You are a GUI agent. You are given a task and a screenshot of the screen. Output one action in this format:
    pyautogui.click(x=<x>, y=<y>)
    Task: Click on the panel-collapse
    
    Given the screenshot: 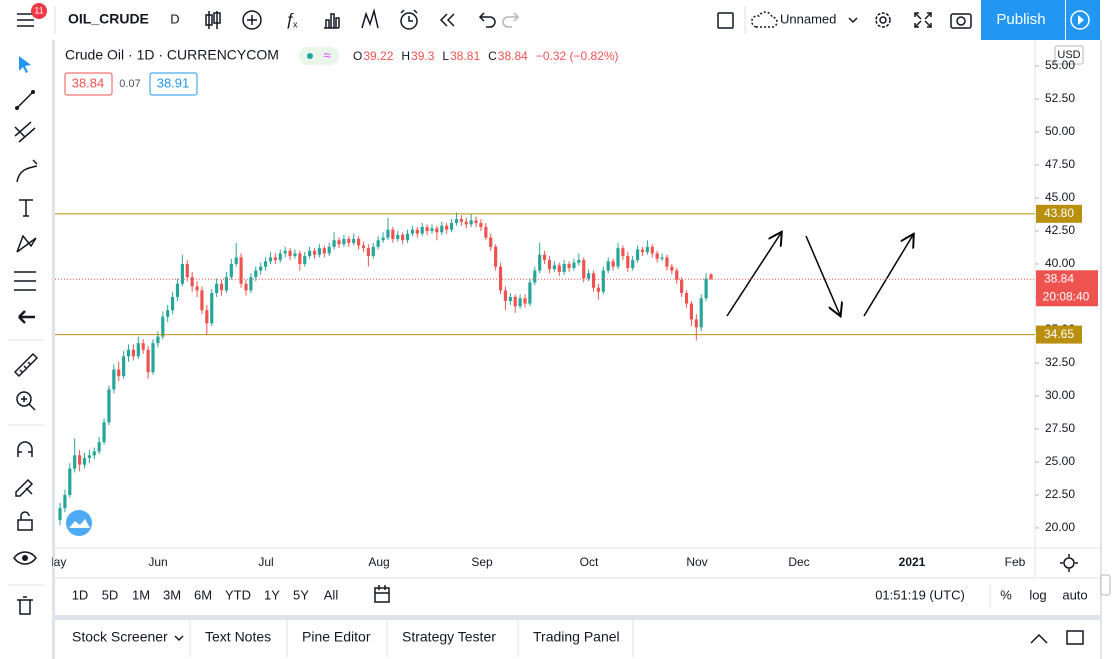 What is the action you would take?
    pyautogui.click(x=1039, y=638)
    